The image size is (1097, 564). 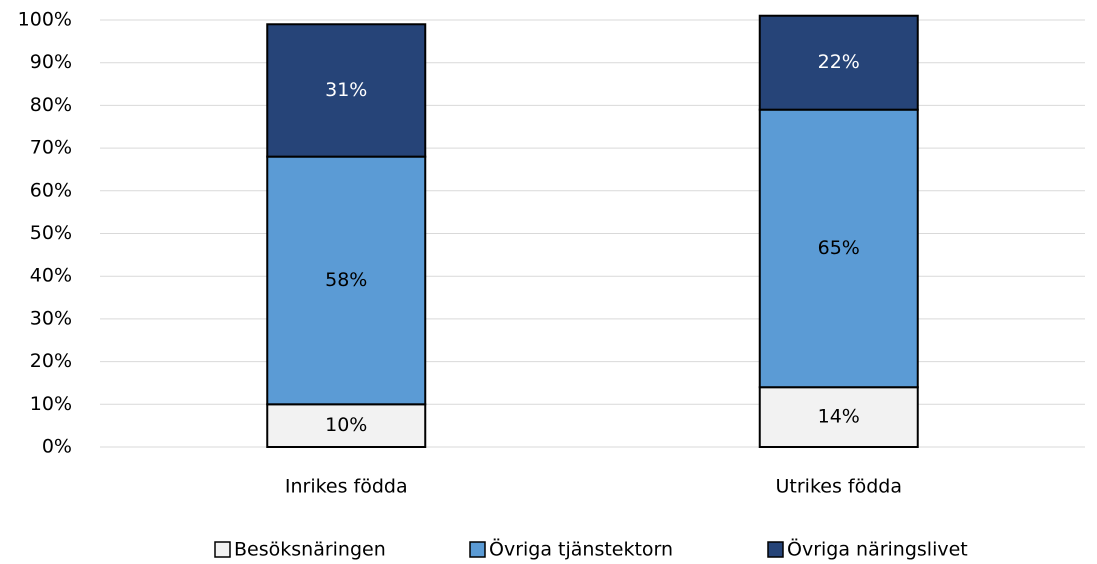 What do you see at coordinates (57, 447) in the screenshot?
I see `y-tick-label: 0%` at bounding box center [57, 447].